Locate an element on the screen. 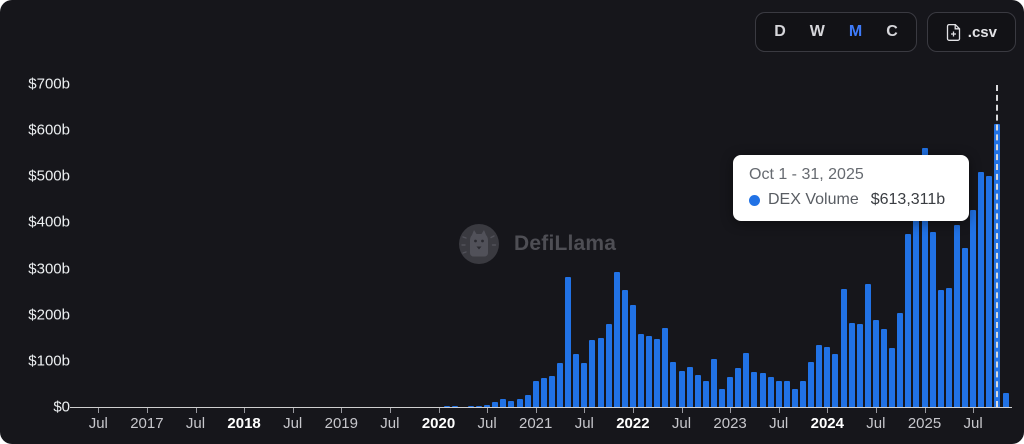 The image size is (1024, 444). y-axis-label: $400b is located at coordinates (49, 222).